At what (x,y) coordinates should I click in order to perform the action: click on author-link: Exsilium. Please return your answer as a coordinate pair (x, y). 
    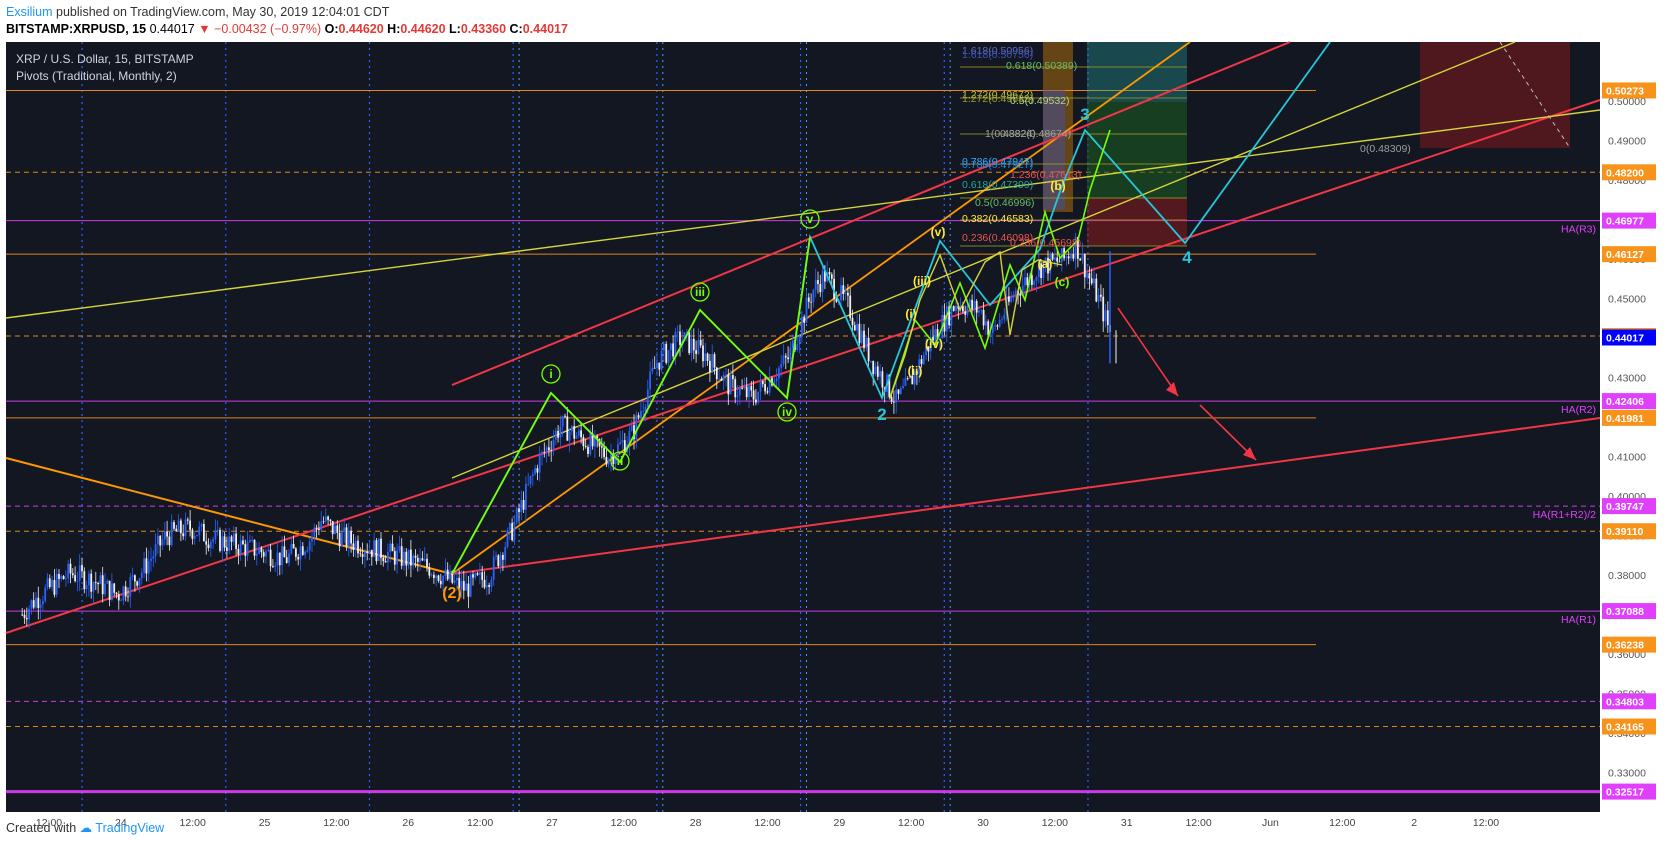
    Looking at the image, I should click on (29, 12).